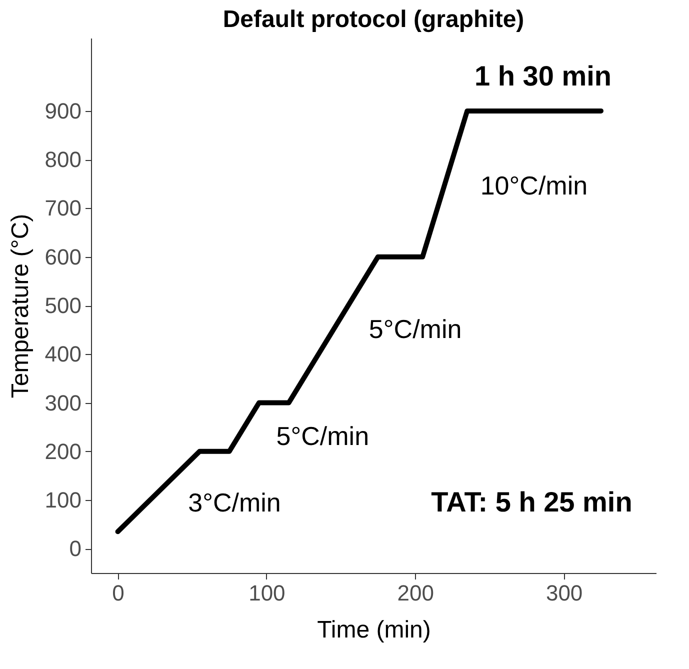 The image size is (689, 669). I want to click on y-tick-label: 800, so click(63, 159).